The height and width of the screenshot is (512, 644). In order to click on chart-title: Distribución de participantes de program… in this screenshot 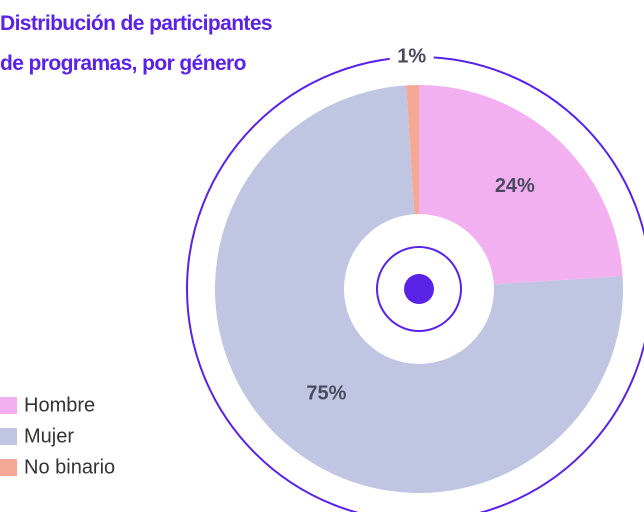, I will do `click(136, 43)`.